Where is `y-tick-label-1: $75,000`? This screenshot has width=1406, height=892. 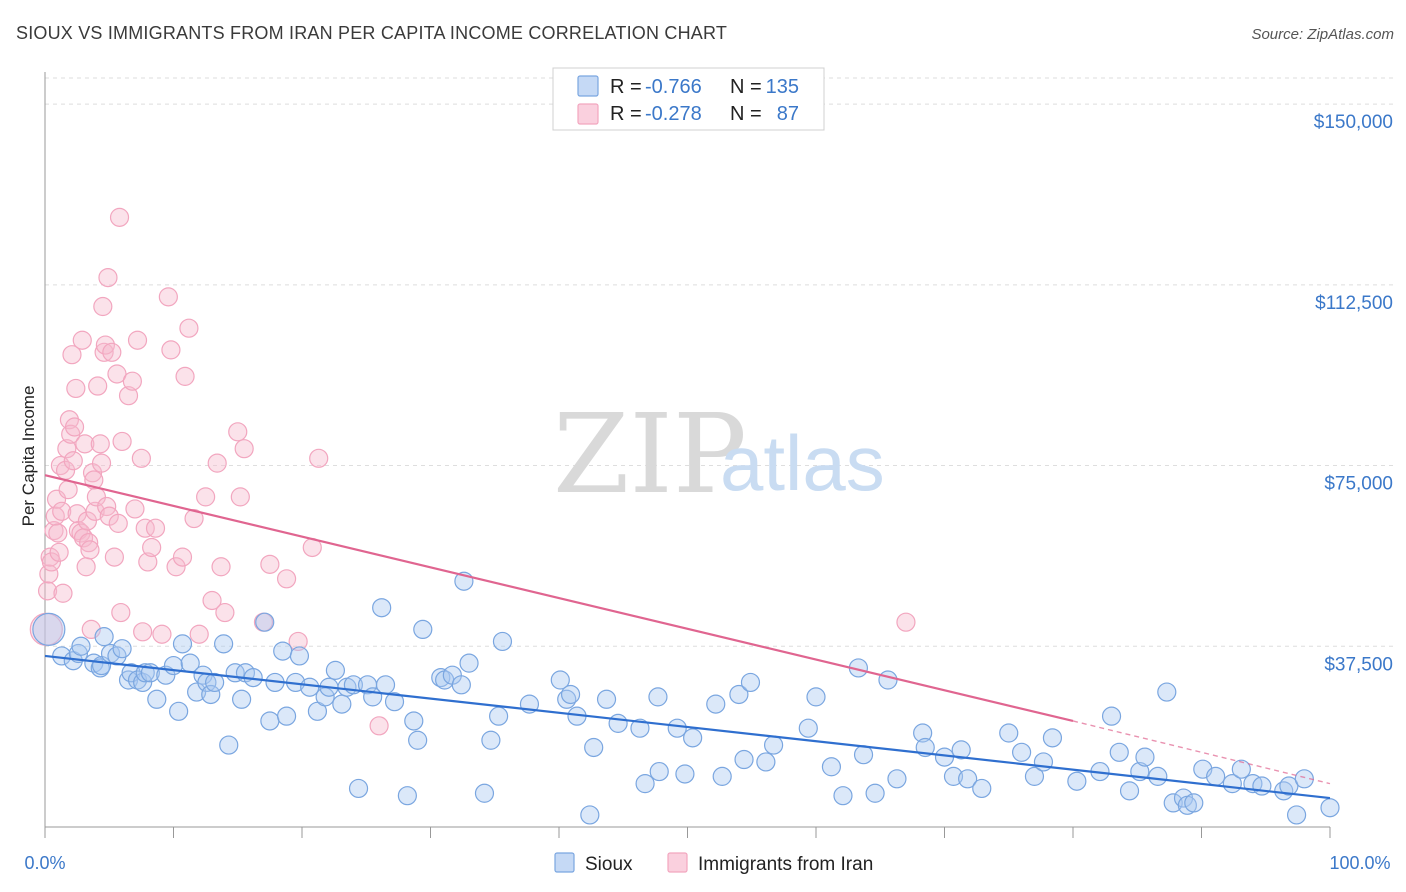
y-tick-label-1: $75,000 is located at coordinates (1358, 484).